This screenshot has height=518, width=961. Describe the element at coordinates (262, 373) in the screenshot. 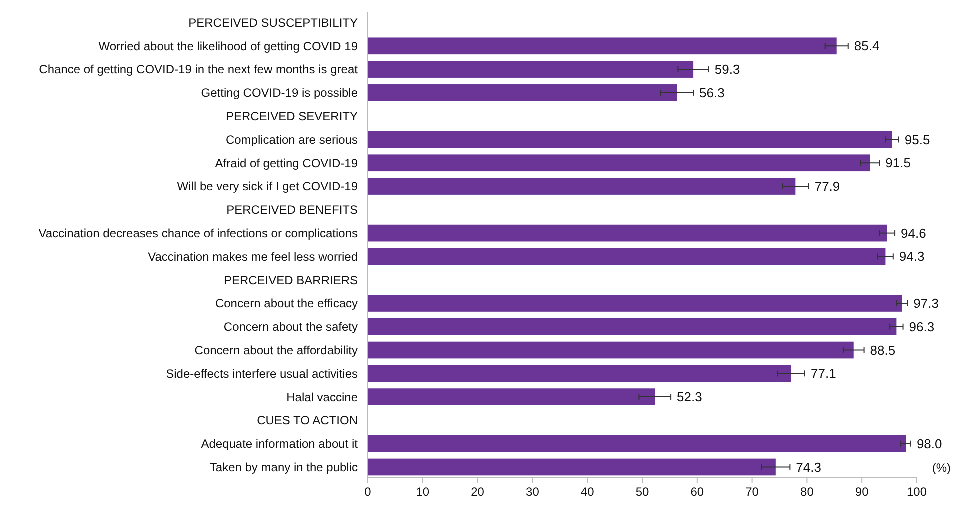

I see `y-tick-label: Side-effects interfere usual activities` at that location.